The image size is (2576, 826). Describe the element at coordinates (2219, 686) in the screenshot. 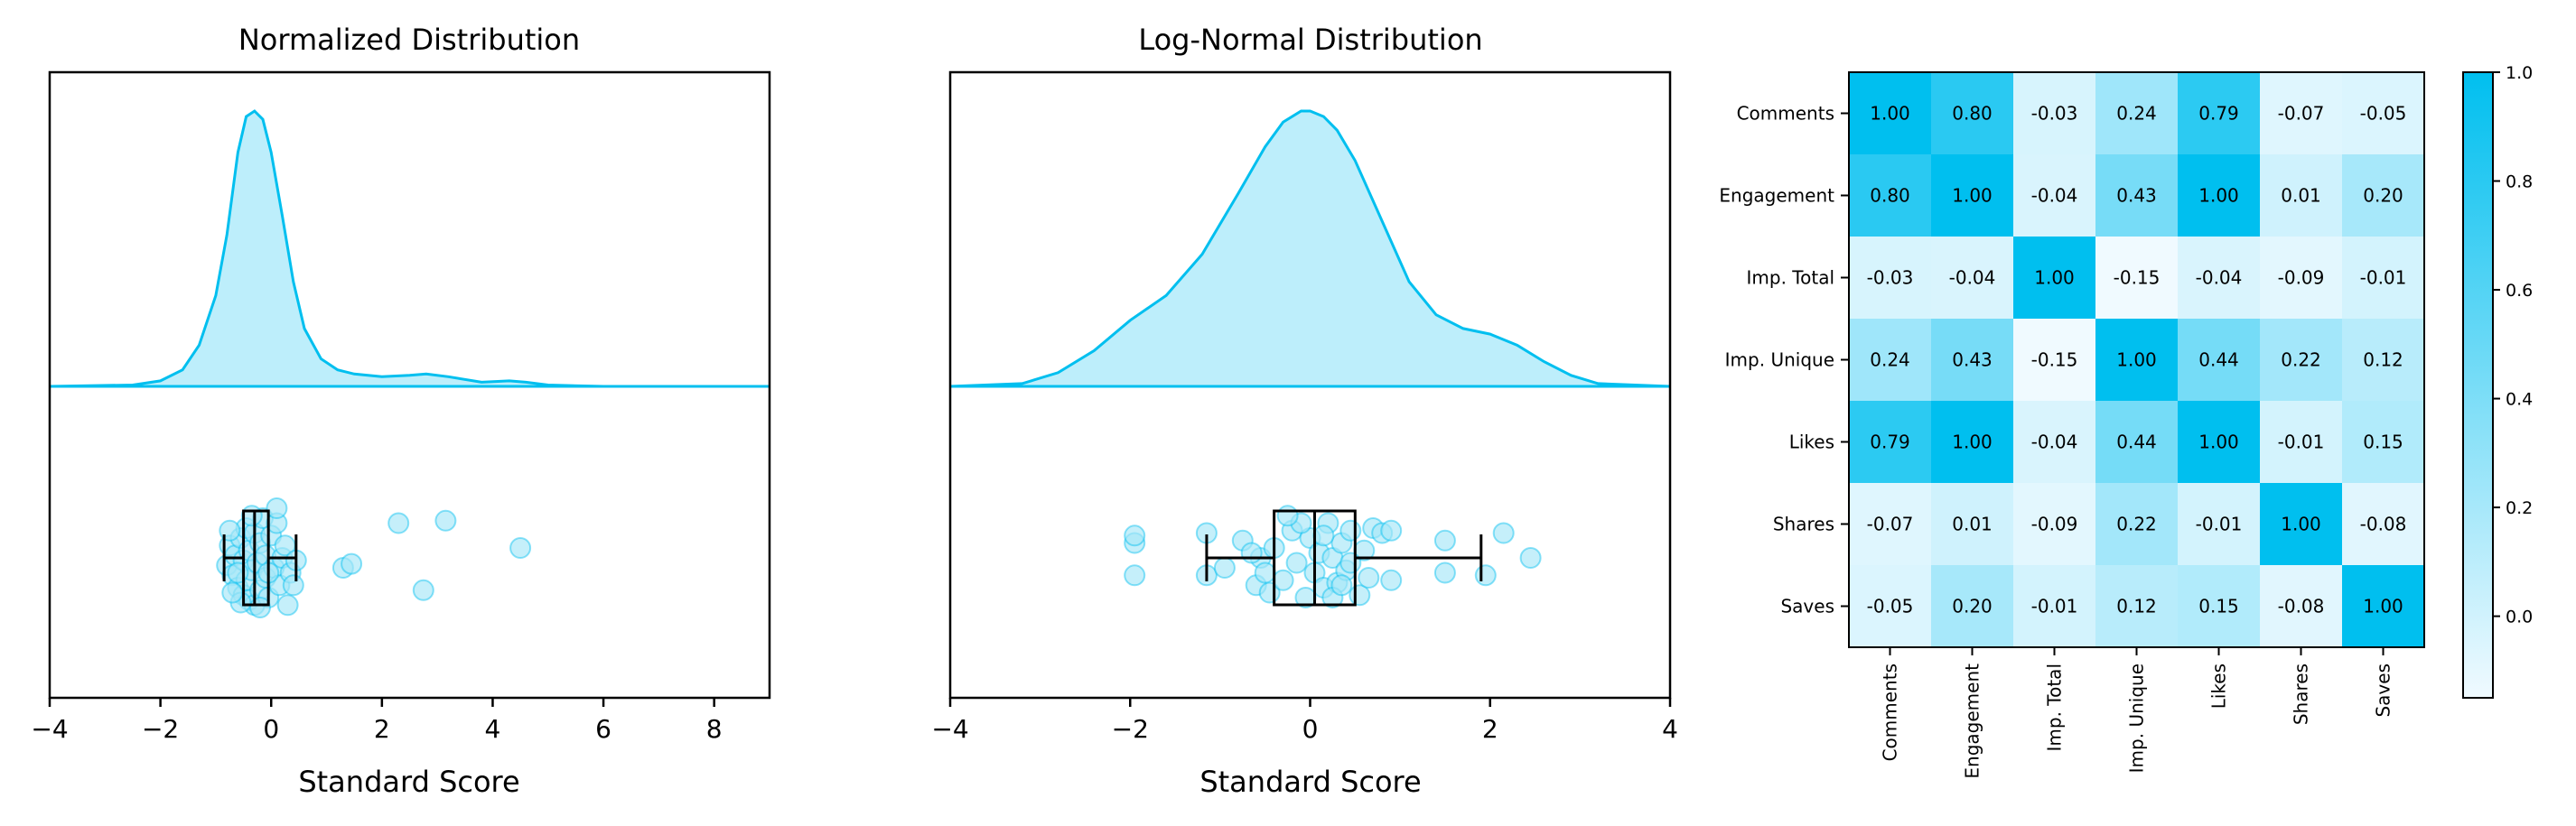

I see `heatmap-col-label: Likes` at that location.